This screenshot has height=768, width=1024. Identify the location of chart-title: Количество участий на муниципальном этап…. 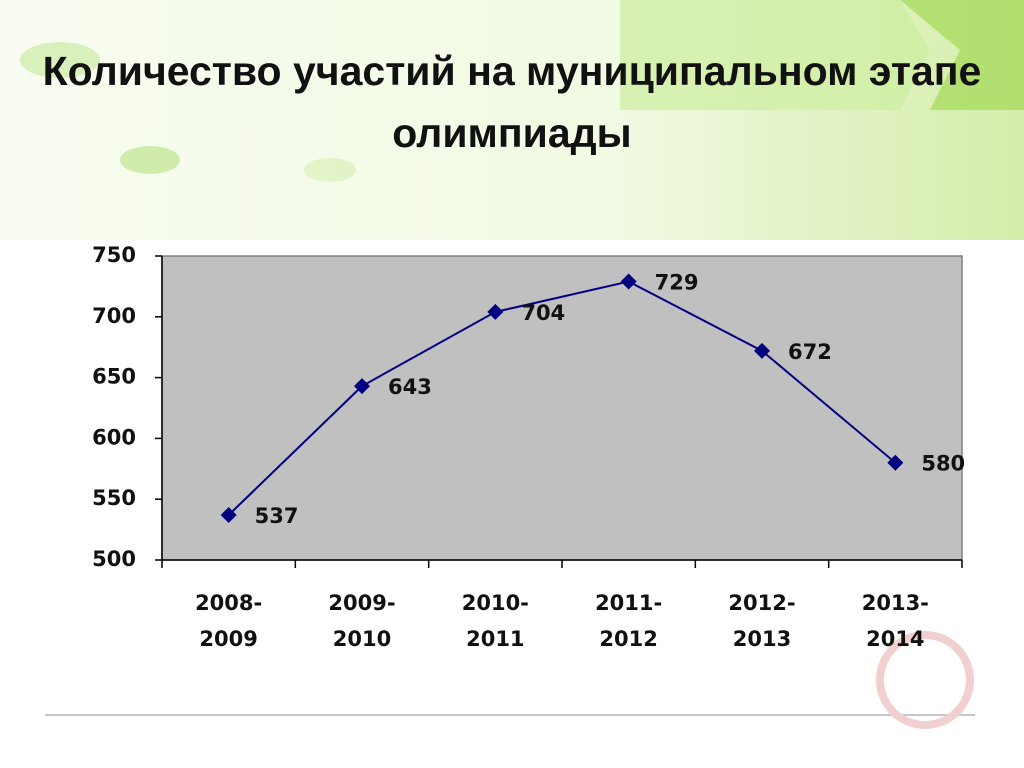
(512, 102).